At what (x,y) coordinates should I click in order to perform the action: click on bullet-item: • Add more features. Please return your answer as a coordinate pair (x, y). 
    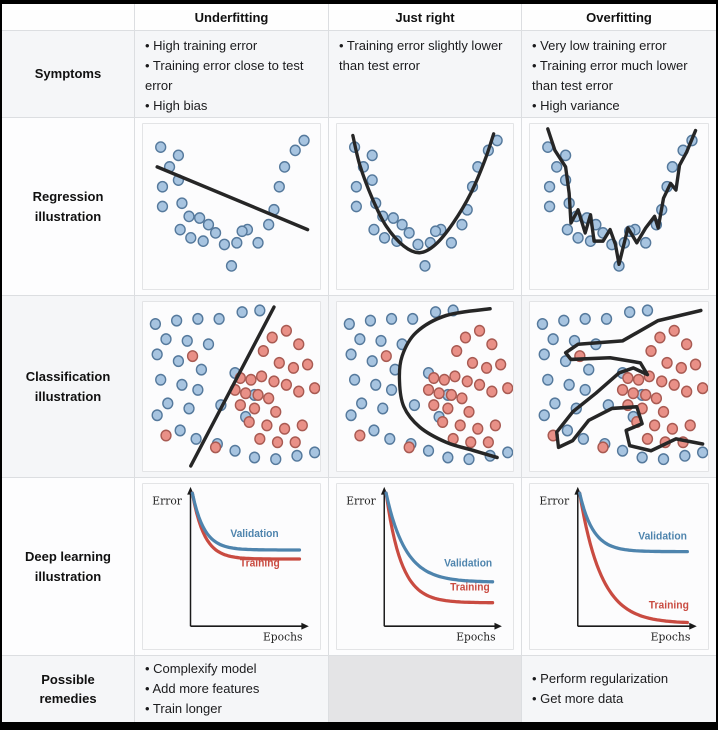
    Looking at the image, I should click on (202, 688).